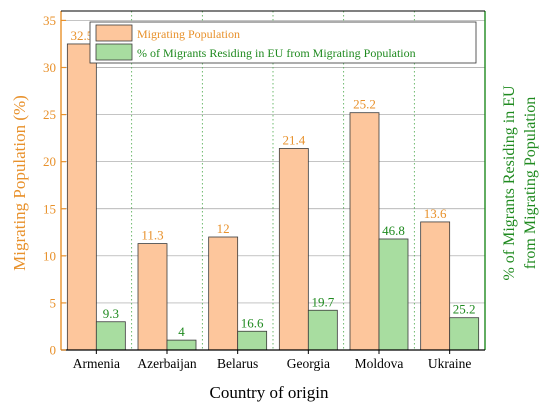 The width and height of the screenshot is (550, 406). What do you see at coordinates (49, 114) in the screenshot?
I see `y-tick-label-25: 25` at bounding box center [49, 114].